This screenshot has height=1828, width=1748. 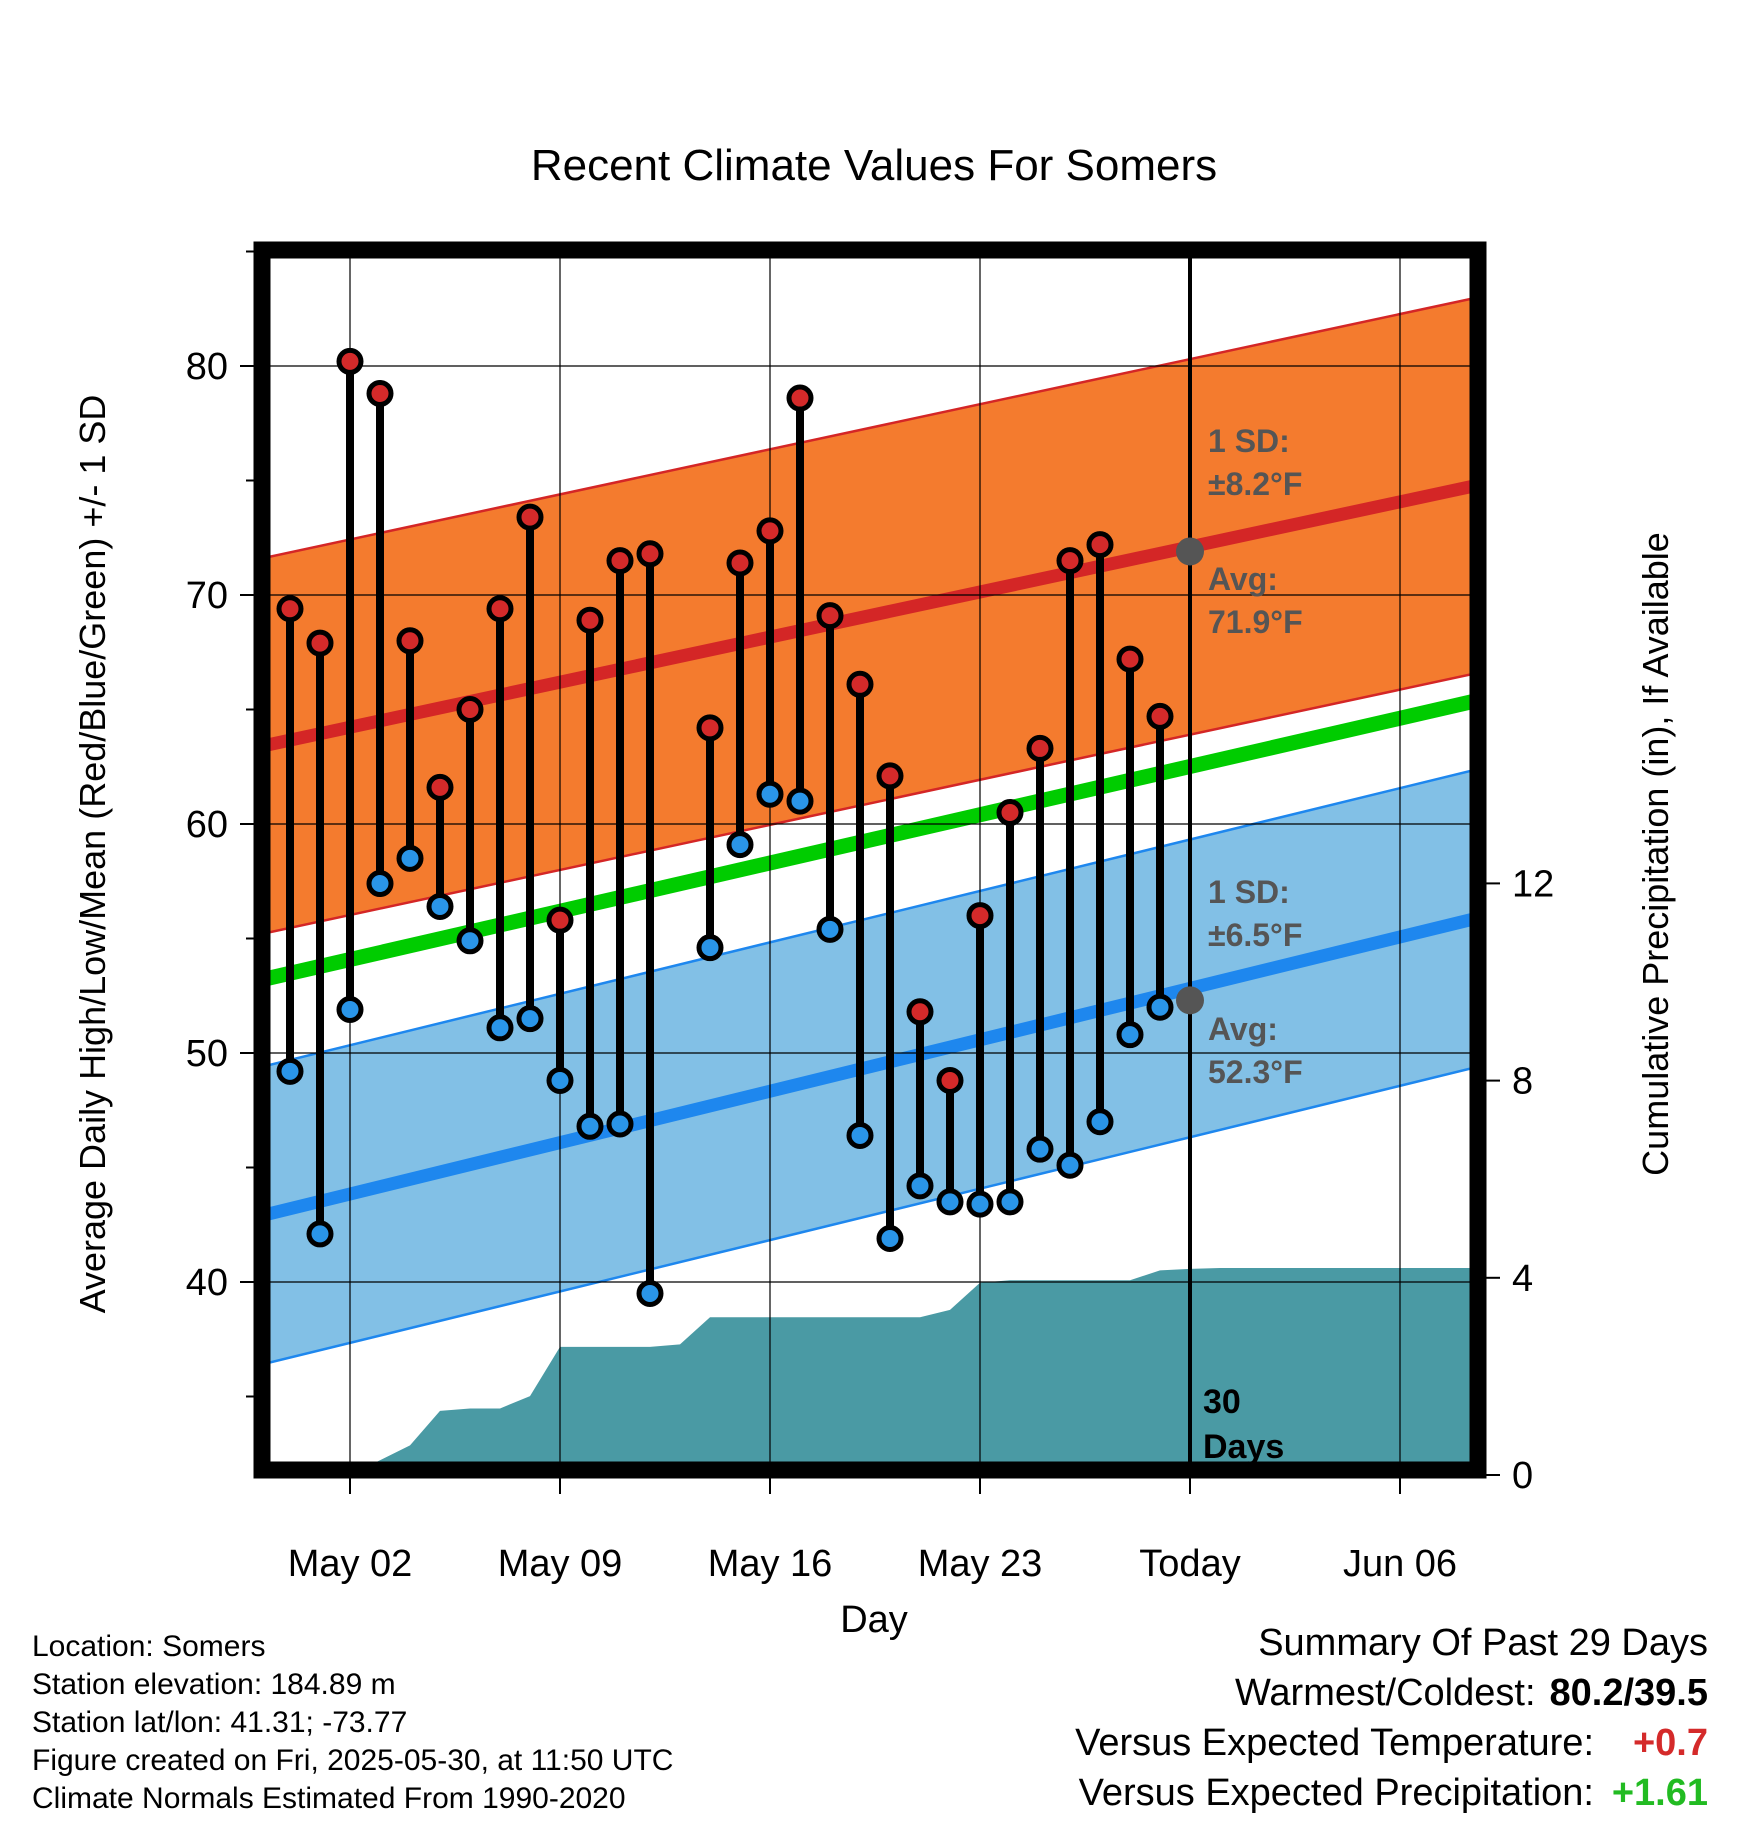 What do you see at coordinates (1243, 1029) in the screenshot?
I see `low-avg-label: Avg:` at bounding box center [1243, 1029].